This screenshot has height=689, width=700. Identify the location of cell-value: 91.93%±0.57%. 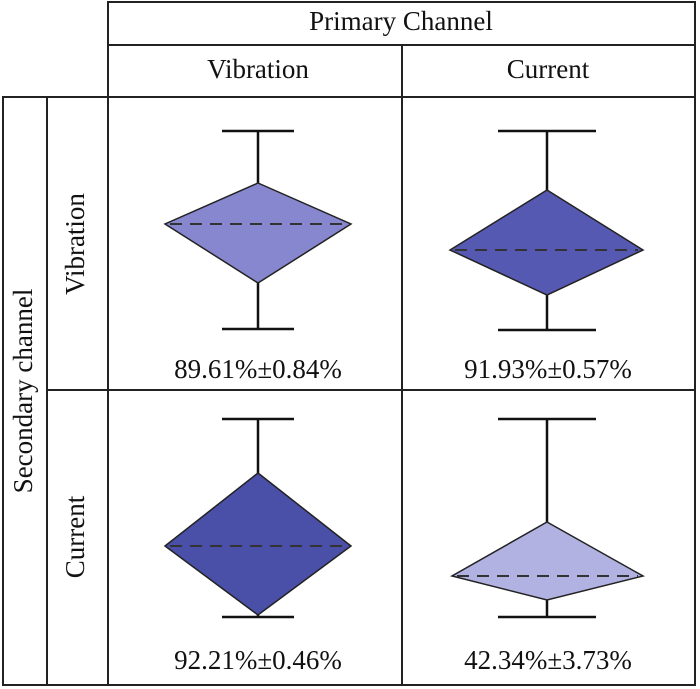
(548, 369).